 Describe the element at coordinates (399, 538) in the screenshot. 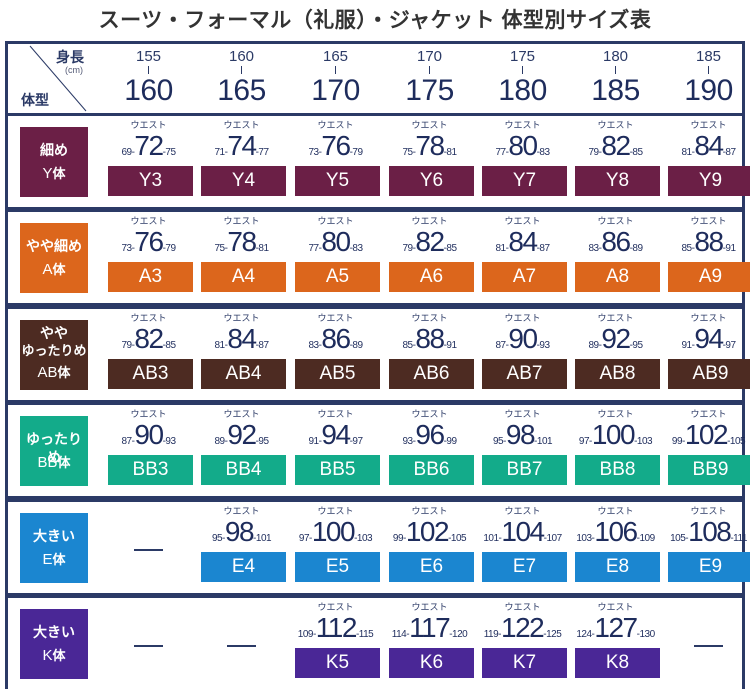

I see `waist-min: 99-` at that location.